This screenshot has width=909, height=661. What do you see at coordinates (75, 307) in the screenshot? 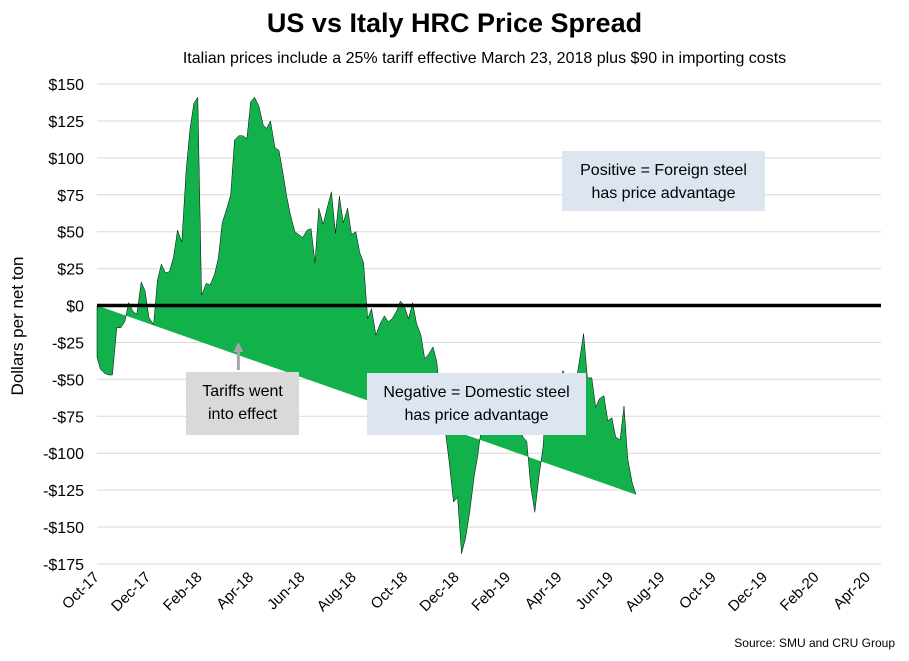
I see `y-tick-label: $0` at bounding box center [75, 307].